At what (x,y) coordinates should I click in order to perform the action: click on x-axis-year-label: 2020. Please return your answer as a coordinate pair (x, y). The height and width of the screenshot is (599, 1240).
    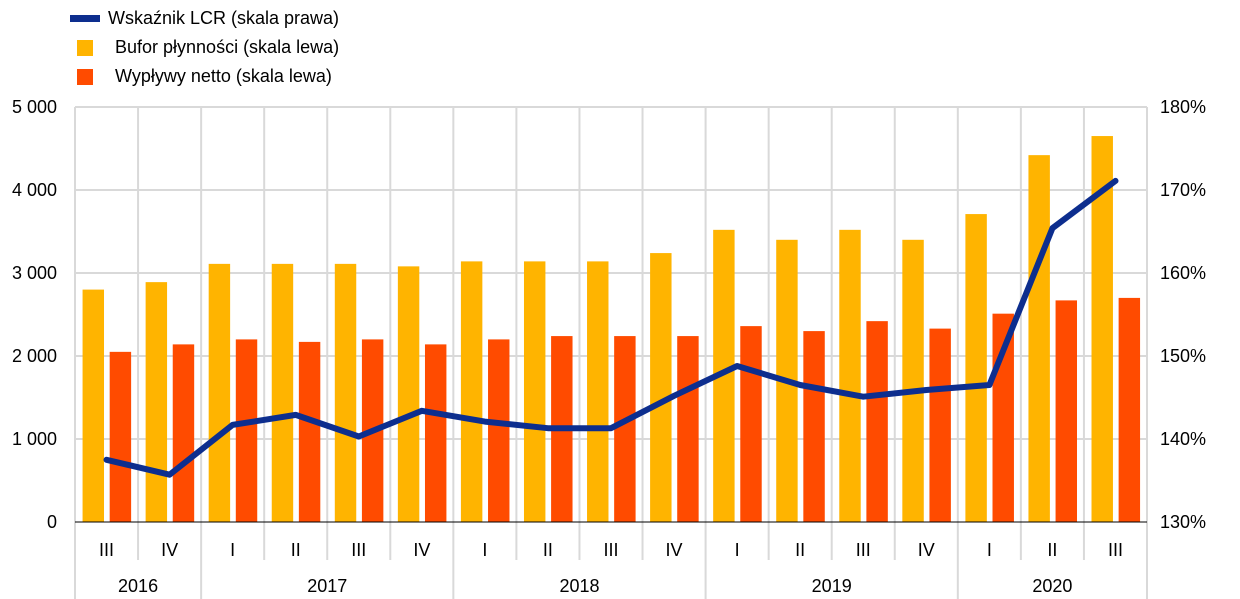
    Looking at the image, I should click on (1052, 586).